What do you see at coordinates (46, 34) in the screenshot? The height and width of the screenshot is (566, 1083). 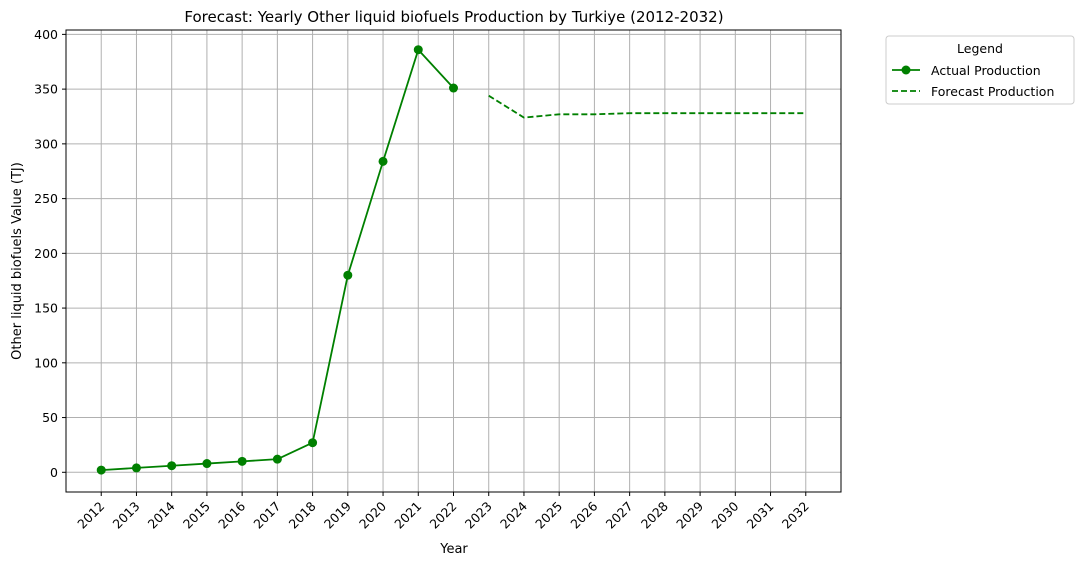 I see `y-tick-label: 400` at bounding box center [46, 34].